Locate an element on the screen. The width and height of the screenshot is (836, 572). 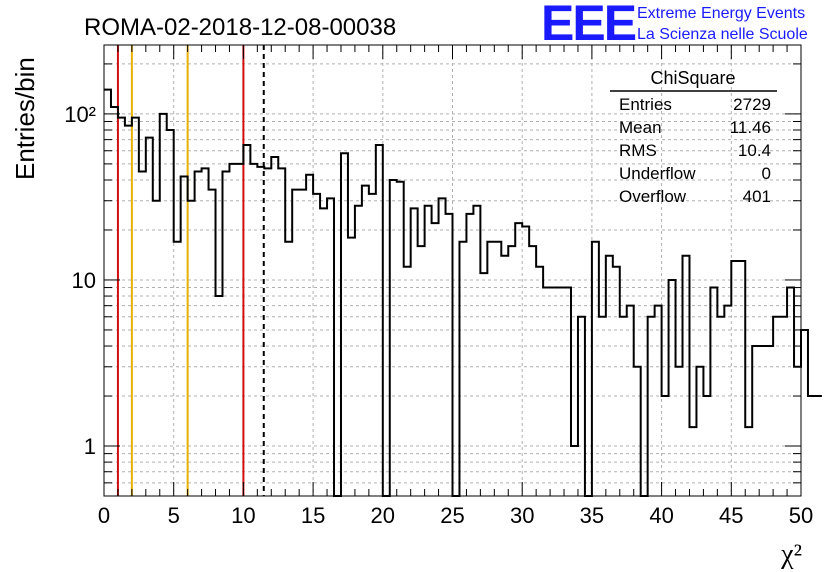
stats-row: RMS 10.4 is located at coordinates (695, 150).